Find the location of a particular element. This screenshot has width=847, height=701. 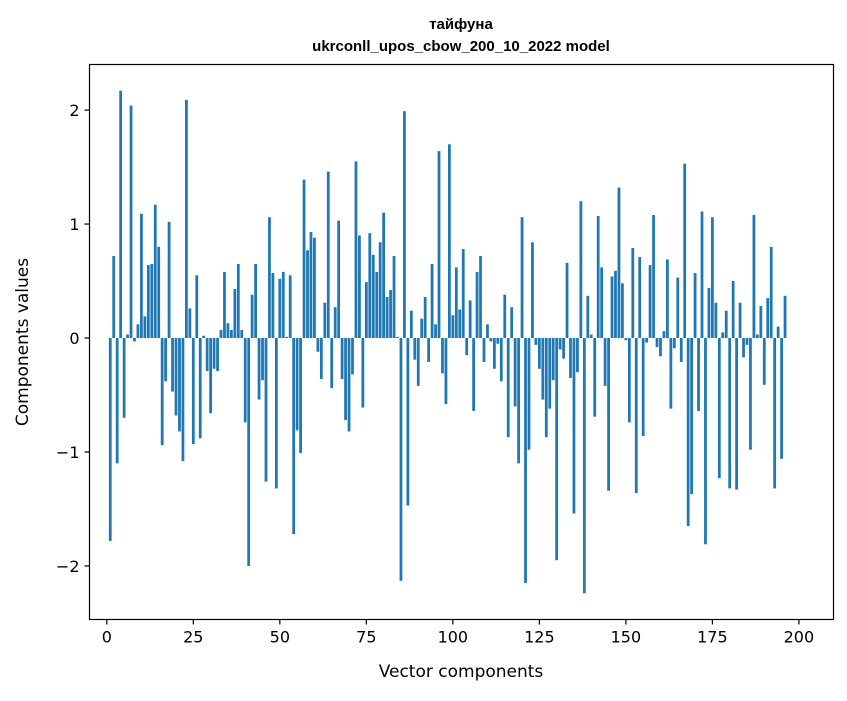

x-axis-label: Vector components is located at coordinates (461, 672).